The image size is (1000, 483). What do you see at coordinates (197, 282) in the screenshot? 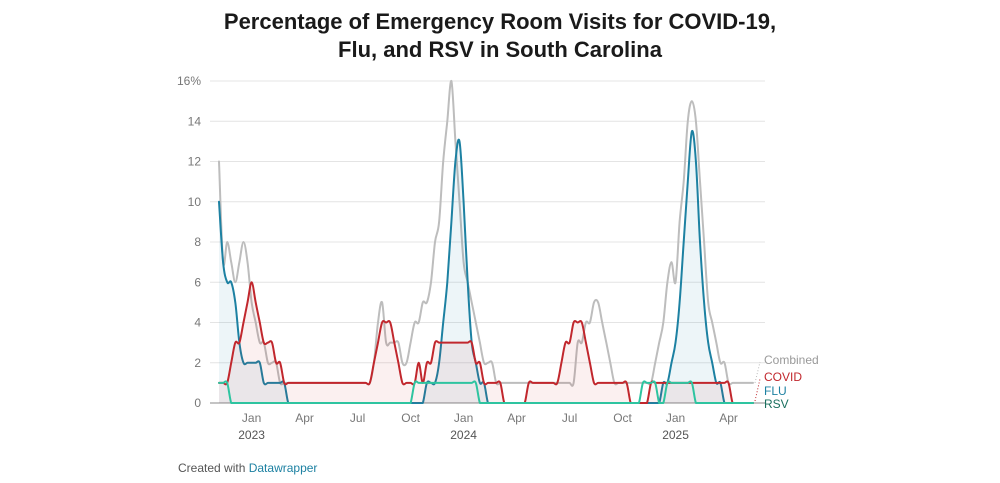
I see `y-tick-label: 6` at bounding box center [197, 282].